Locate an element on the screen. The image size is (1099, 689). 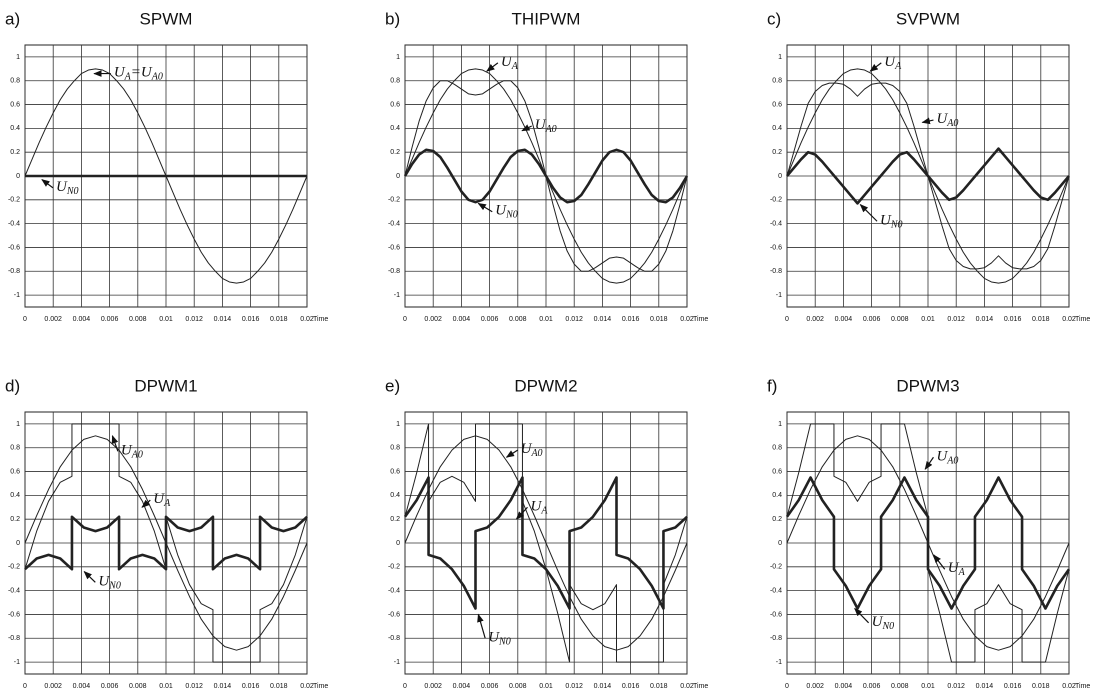
panel-label: b) is located at coordinates (392, 18).